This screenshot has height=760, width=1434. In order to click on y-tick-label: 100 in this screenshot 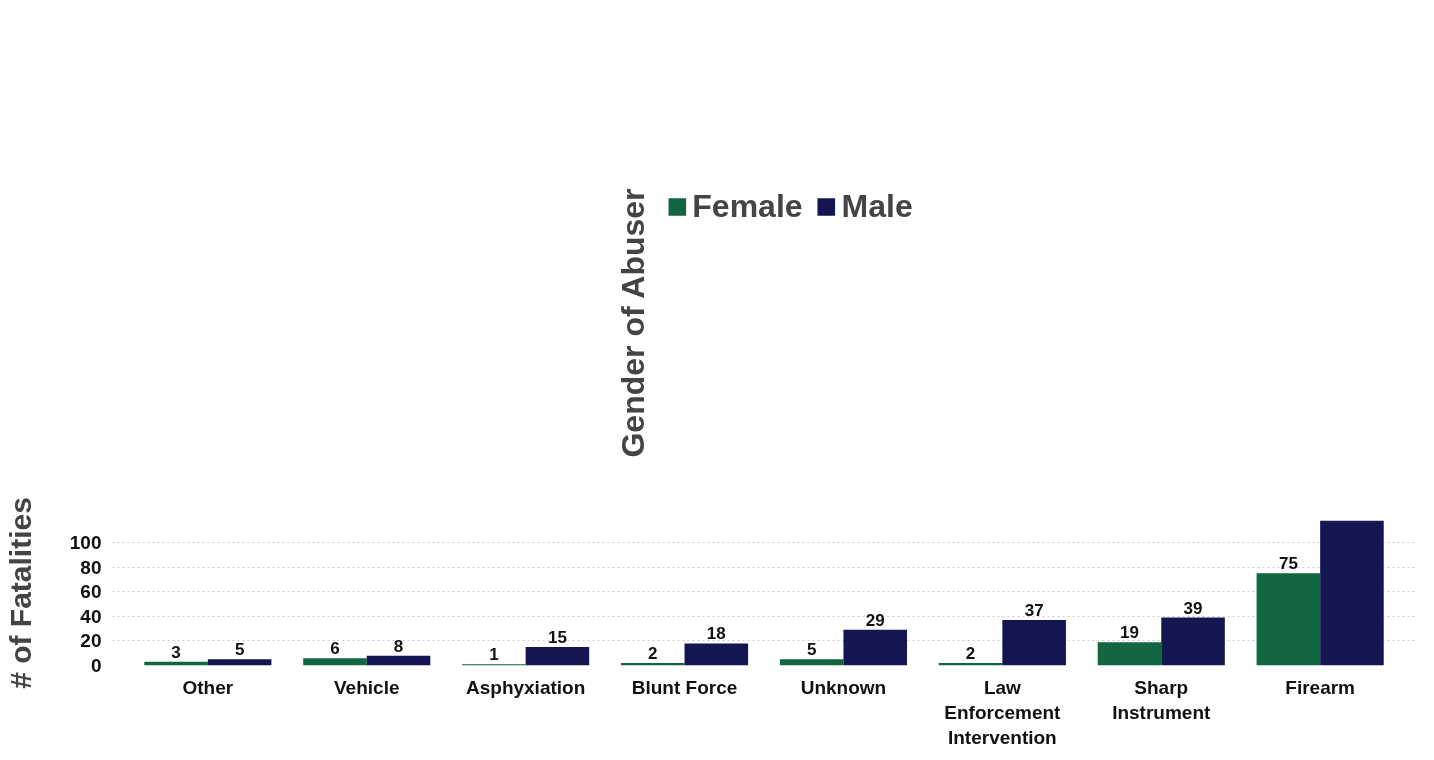, I will do `click(85, 543)`.